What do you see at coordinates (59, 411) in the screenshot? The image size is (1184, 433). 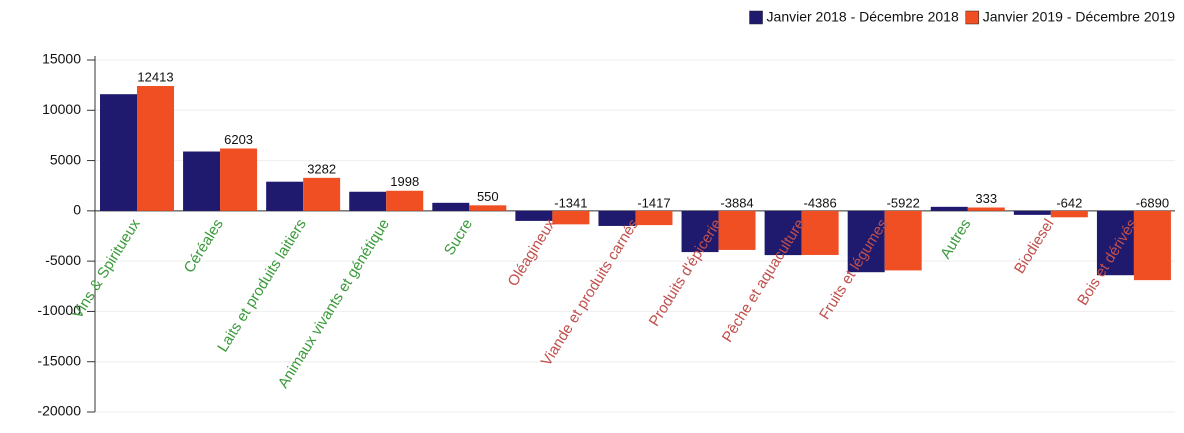 I see `y-tick-label: -20000` at bounding box center [59, 411].